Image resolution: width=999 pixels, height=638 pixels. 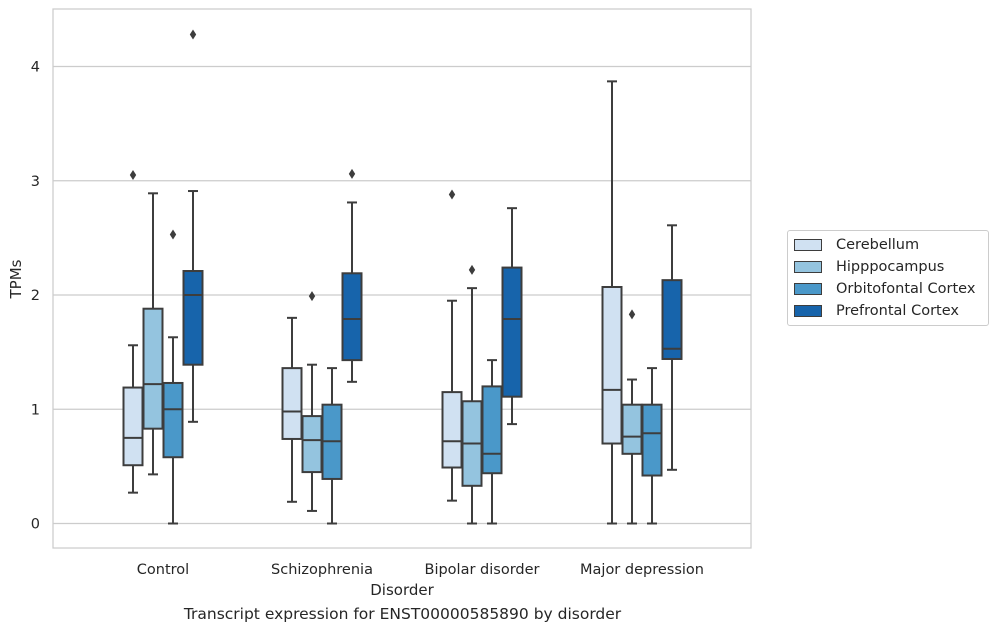 What do you see at coordinates (642, 570) in the screenshot?
I see `x-tick-label: Major depression` at bounding box center [642, 570].